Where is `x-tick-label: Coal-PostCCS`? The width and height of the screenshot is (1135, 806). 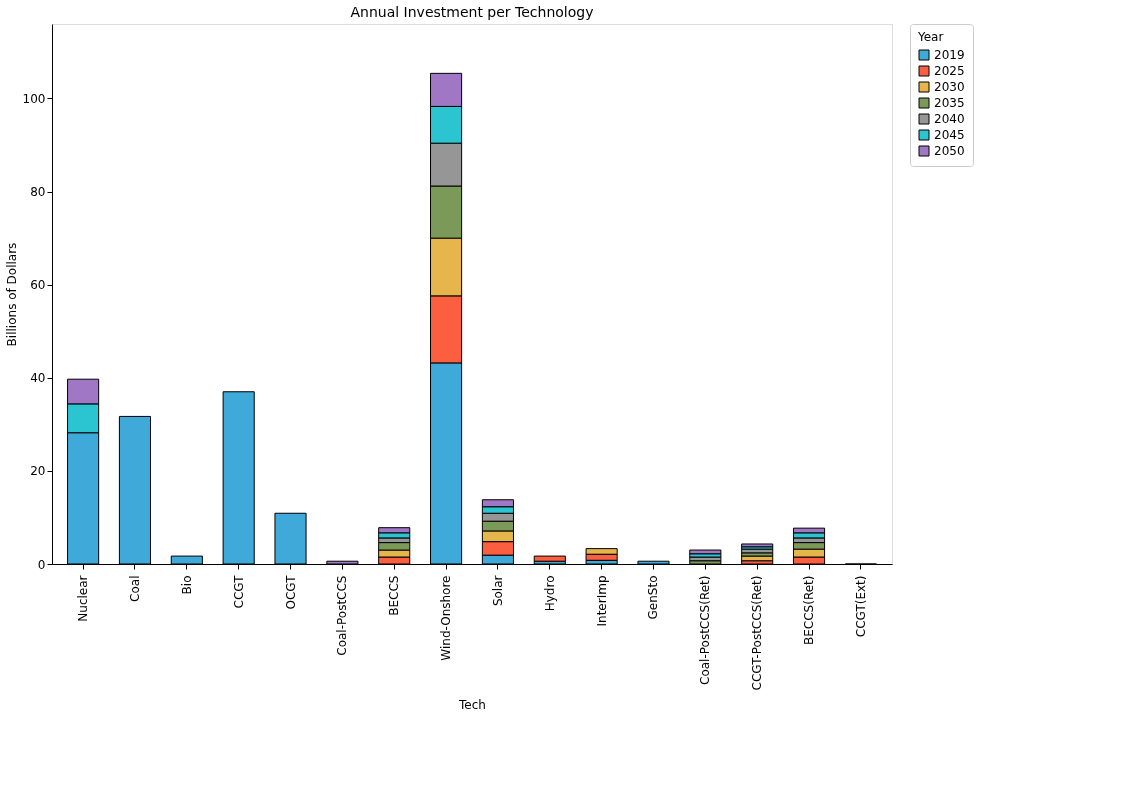
x-tick-label: Coal-PostCCS is located at coordinates (342, 615).